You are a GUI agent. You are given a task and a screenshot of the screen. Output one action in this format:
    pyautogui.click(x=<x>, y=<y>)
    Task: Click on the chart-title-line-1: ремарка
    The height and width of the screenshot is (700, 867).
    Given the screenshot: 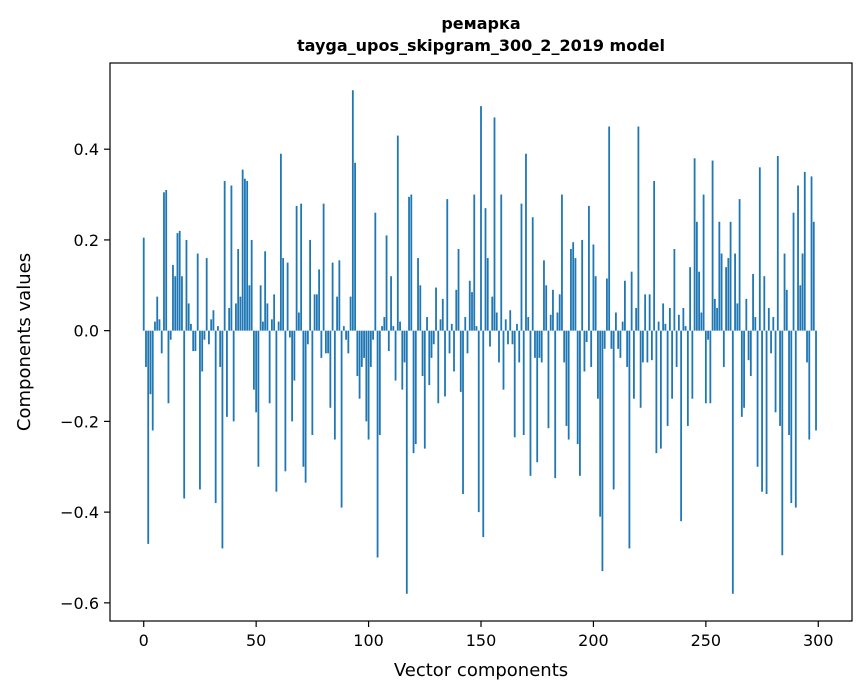 What is the action you would take?
    pyautogui.click(x=480, y=23)
    